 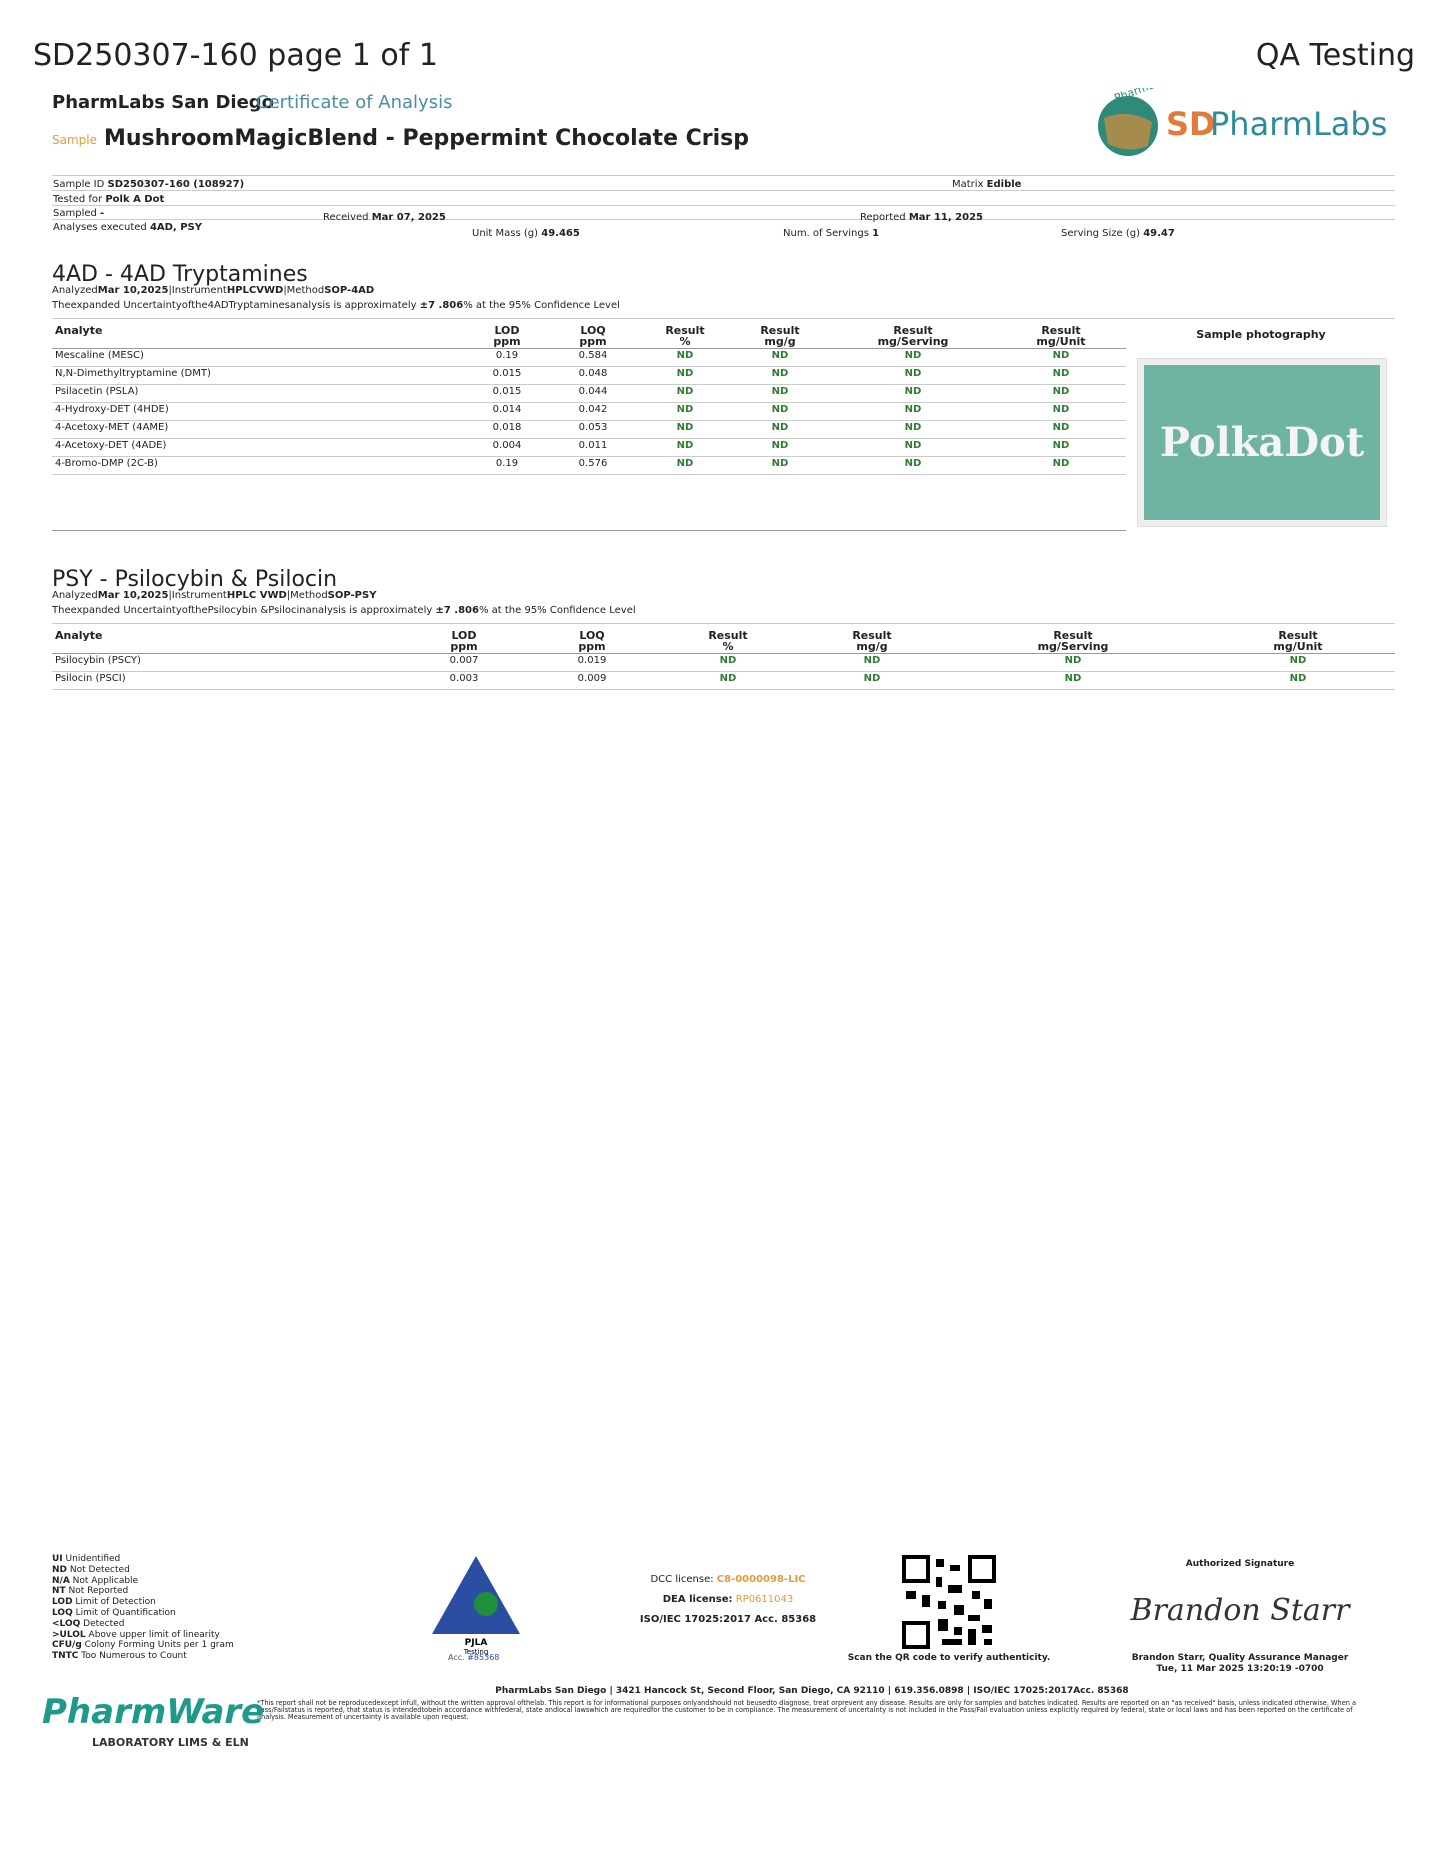 I want to click on method-label: |Method, so click(x=304, y=290).